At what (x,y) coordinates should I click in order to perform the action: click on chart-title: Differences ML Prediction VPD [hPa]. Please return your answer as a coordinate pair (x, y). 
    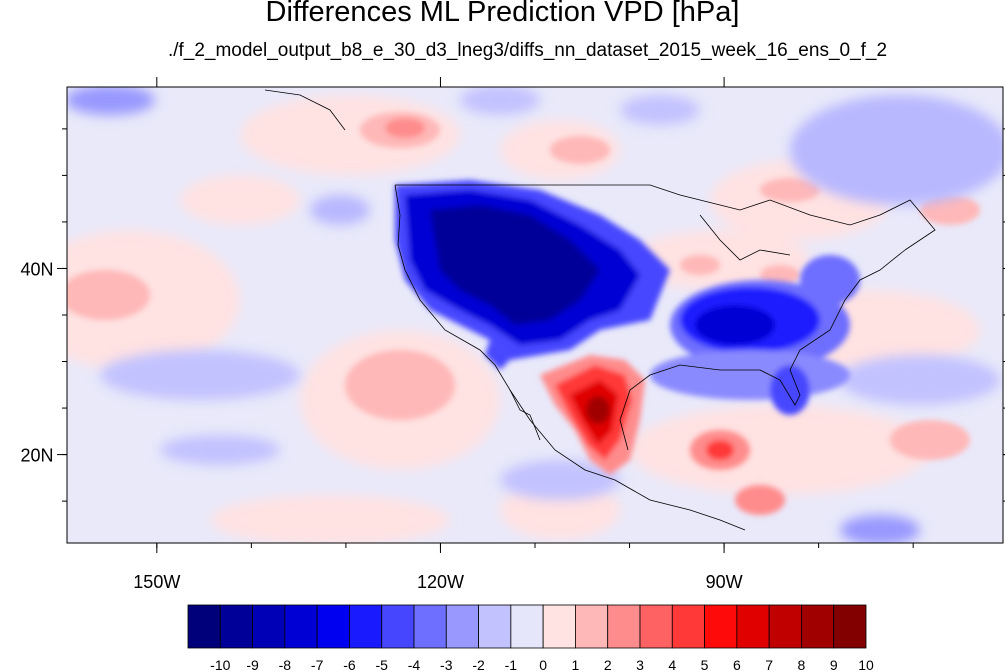
    Looking at the image, I should click on (502, 14).